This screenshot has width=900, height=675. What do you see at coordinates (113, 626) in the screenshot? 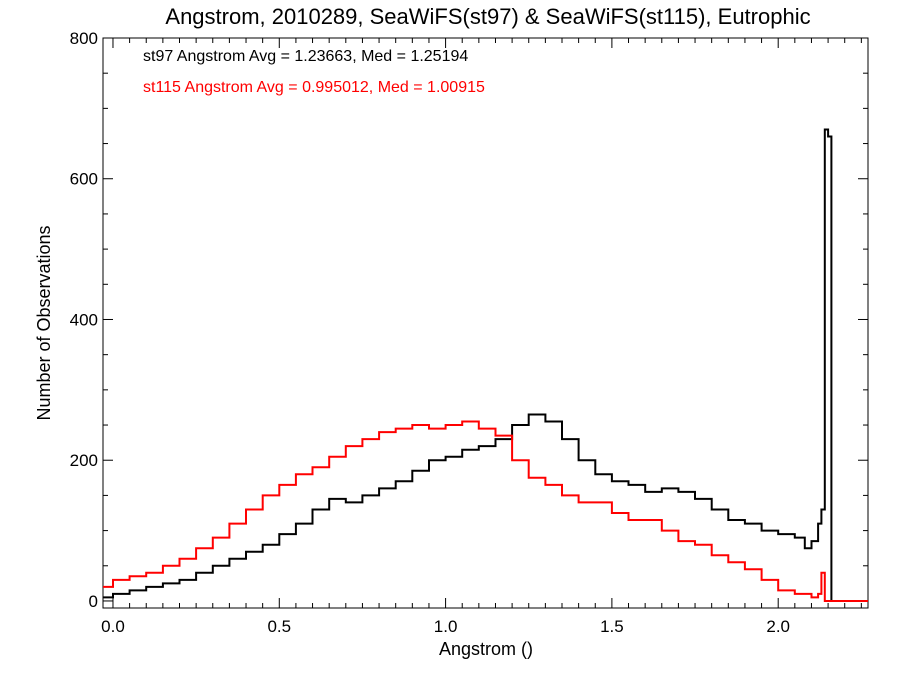
I see `x-tick-label: 0.0` at bounding box center [113, 626].